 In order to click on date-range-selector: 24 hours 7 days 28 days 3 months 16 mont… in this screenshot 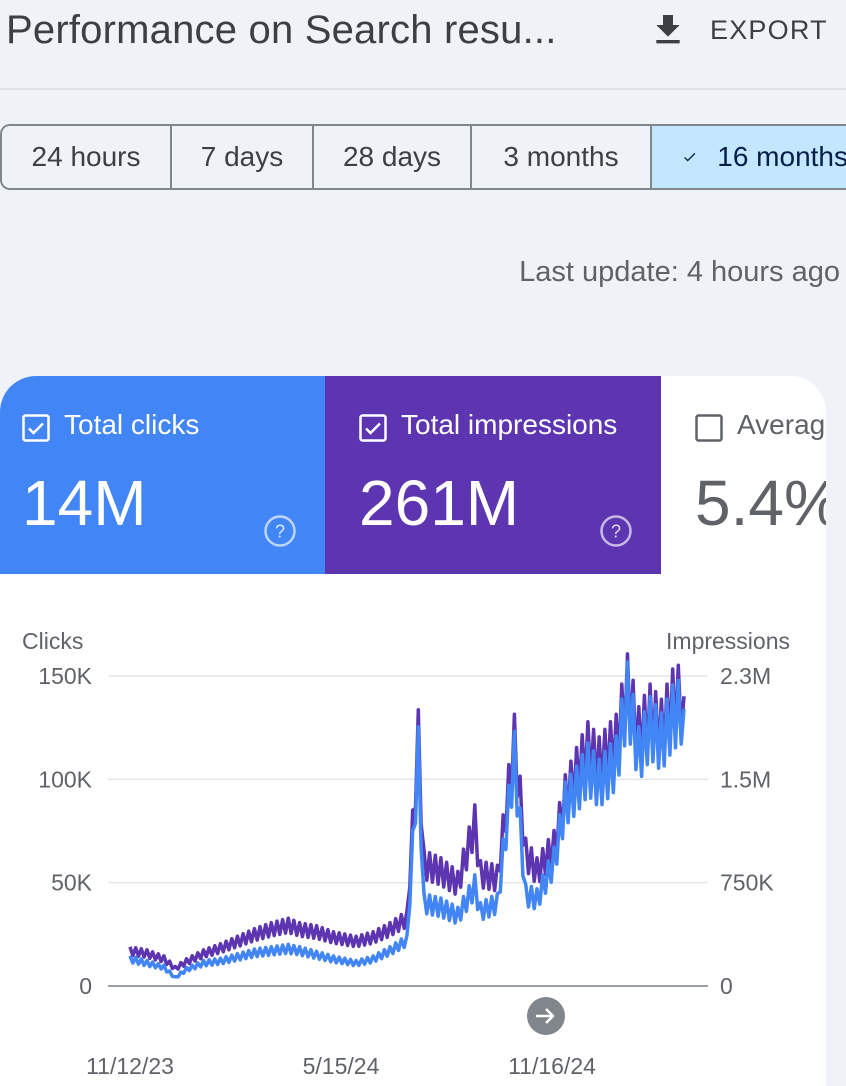, I will do `click(423, 157)`.